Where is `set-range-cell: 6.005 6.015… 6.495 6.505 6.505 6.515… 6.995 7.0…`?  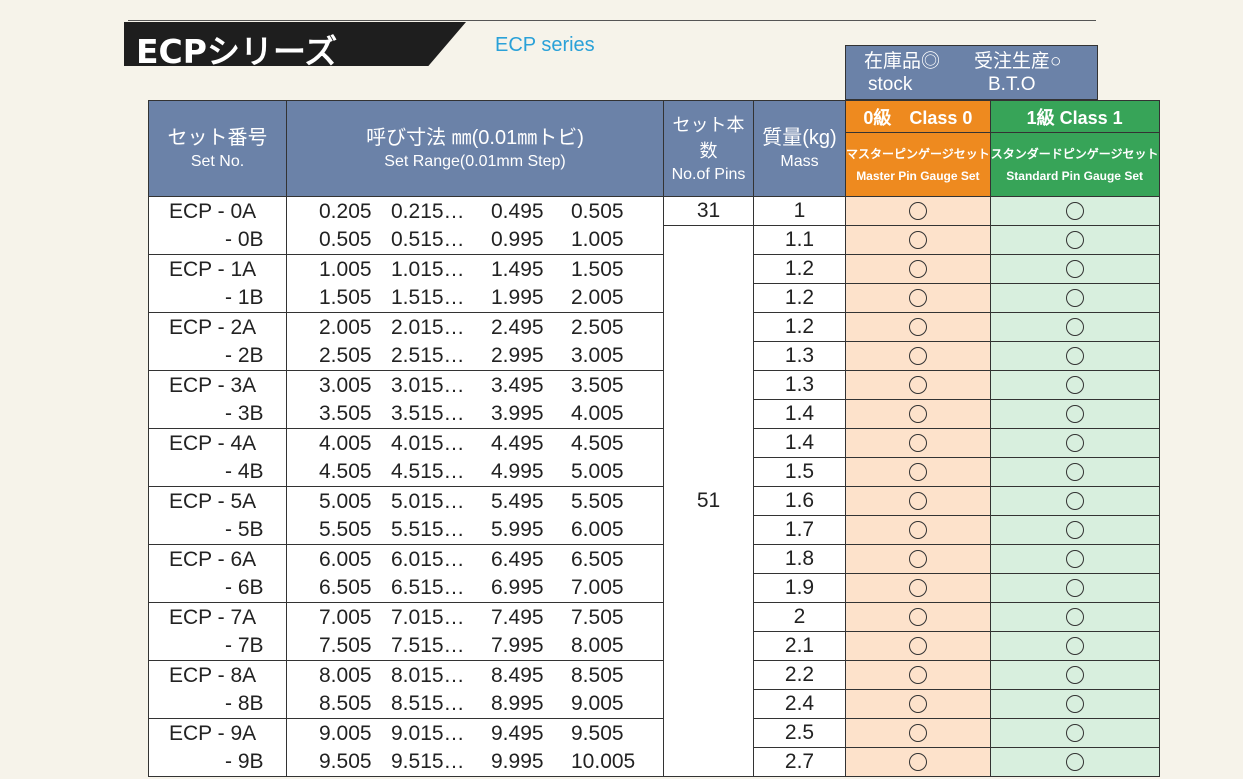 set-range-cell: 6.005 6.015… 6.495 6.505 6.505 6.515… 6.995 7.0… is located at coordinates (475, 573).